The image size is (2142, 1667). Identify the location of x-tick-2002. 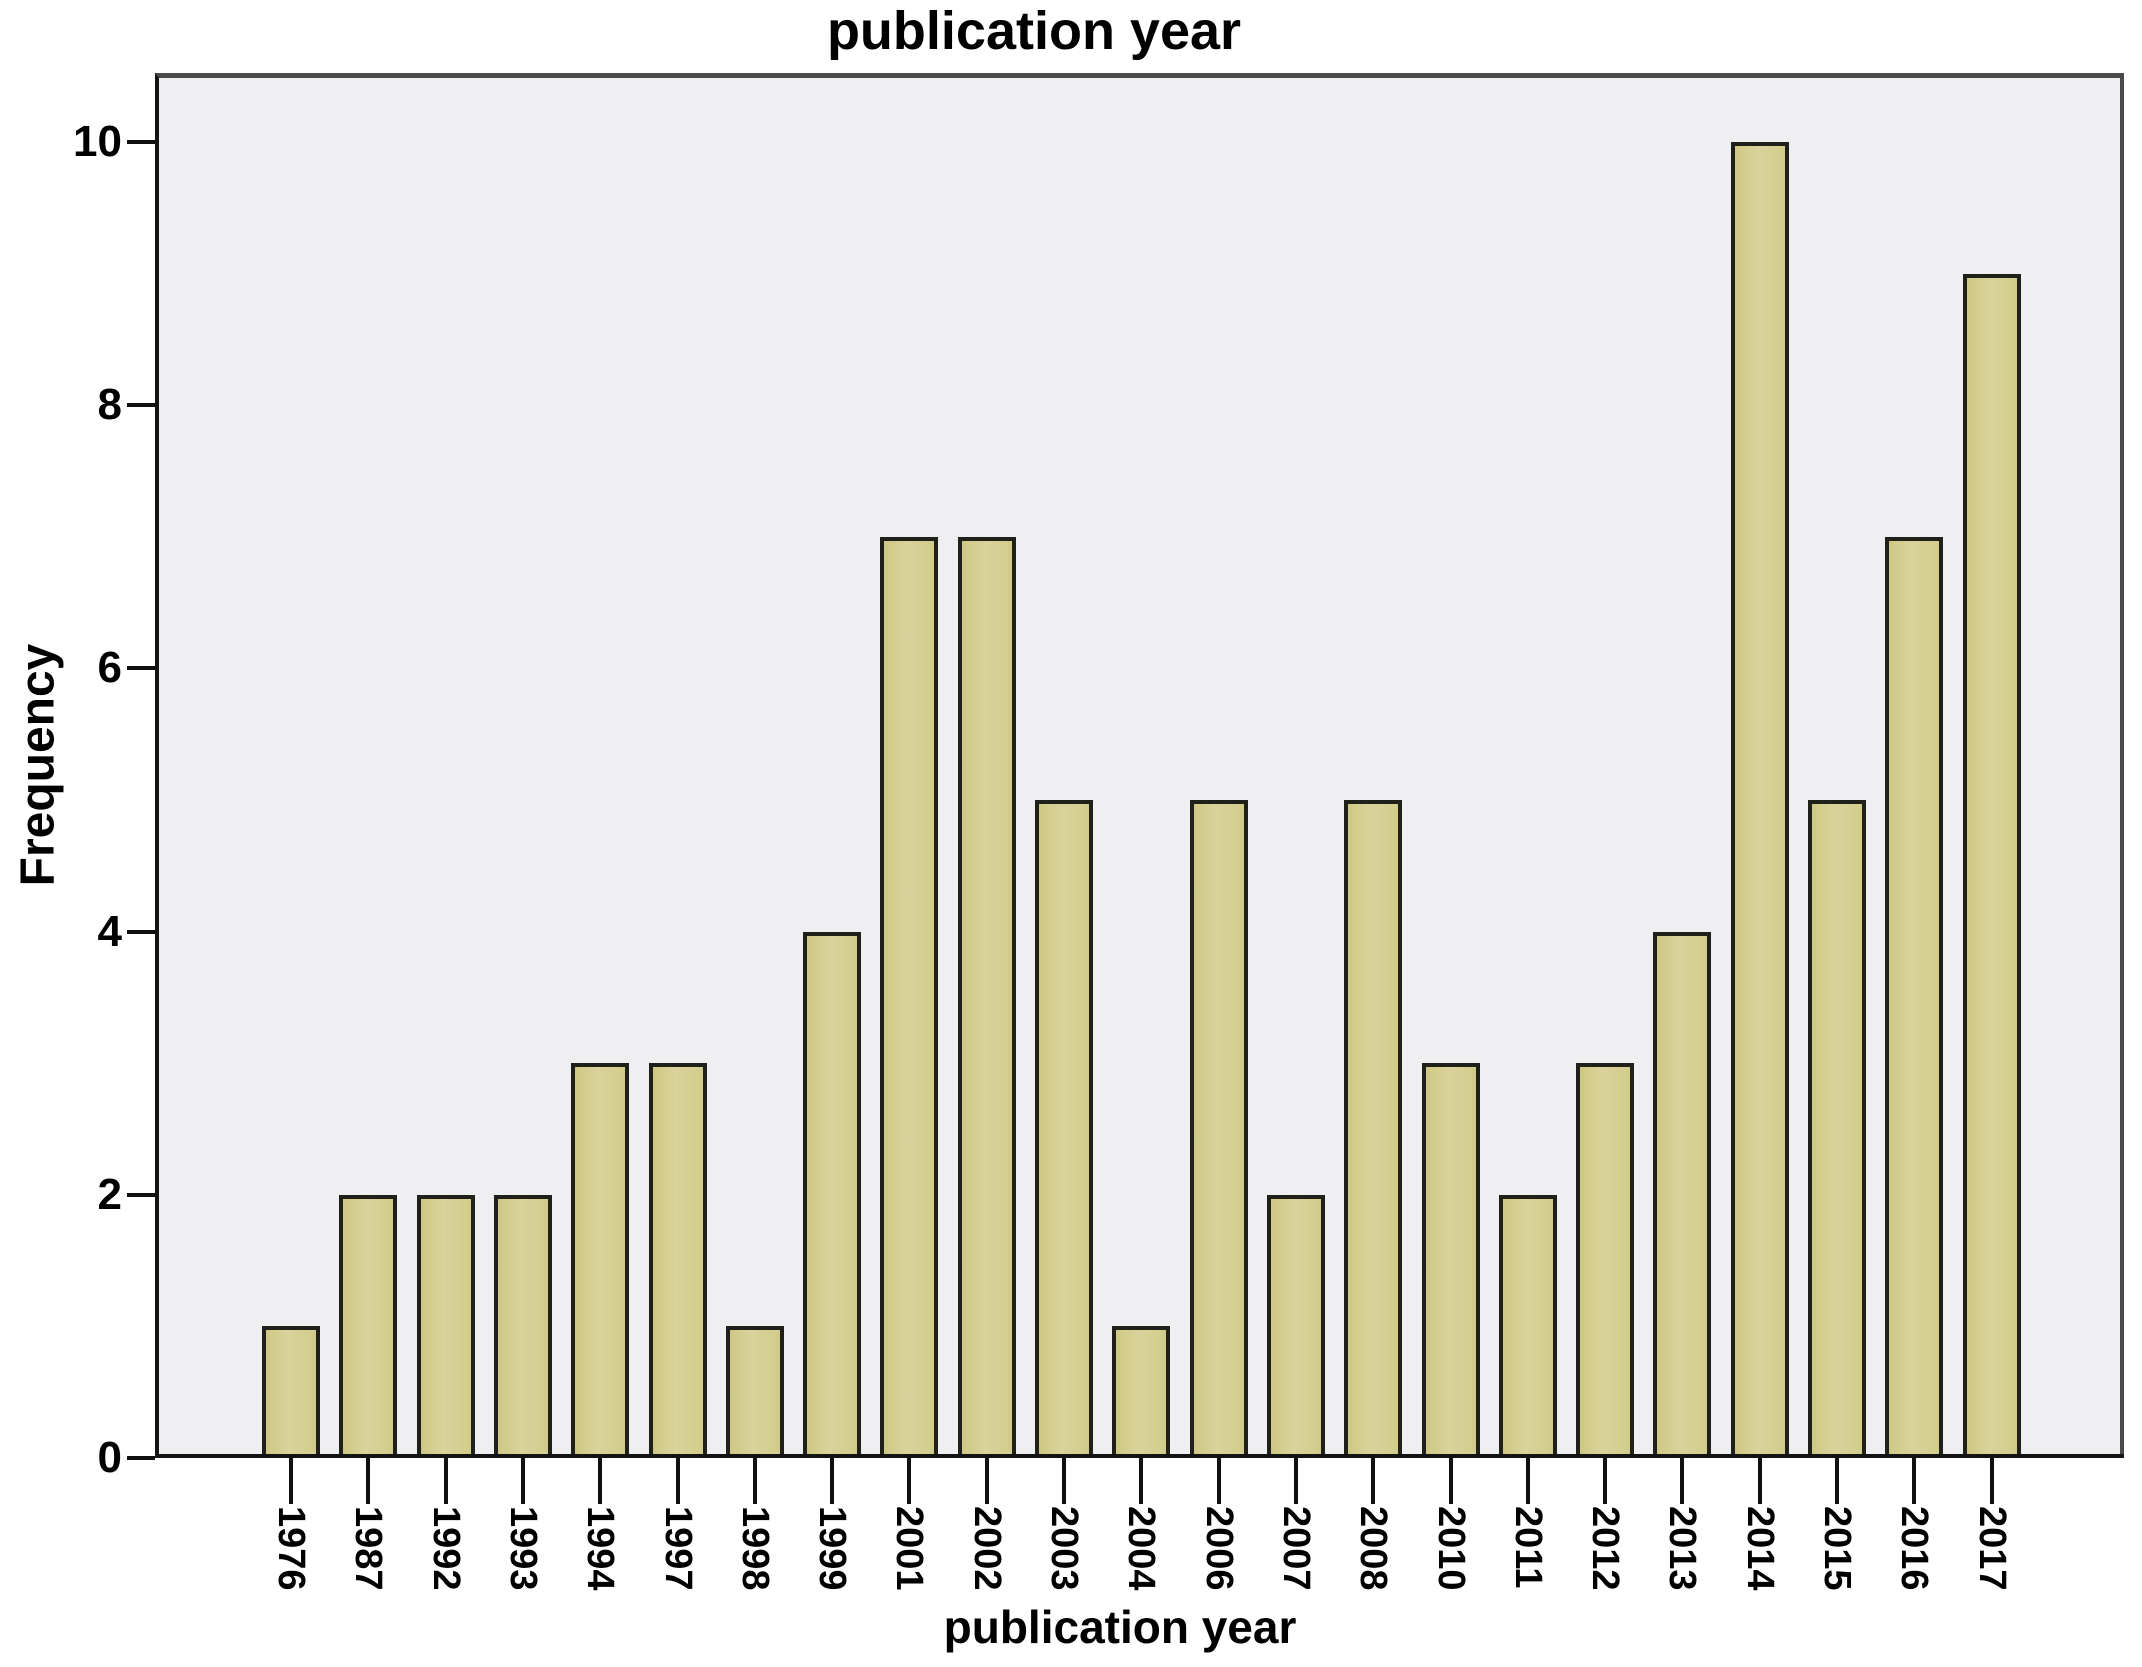
(986, 1481).